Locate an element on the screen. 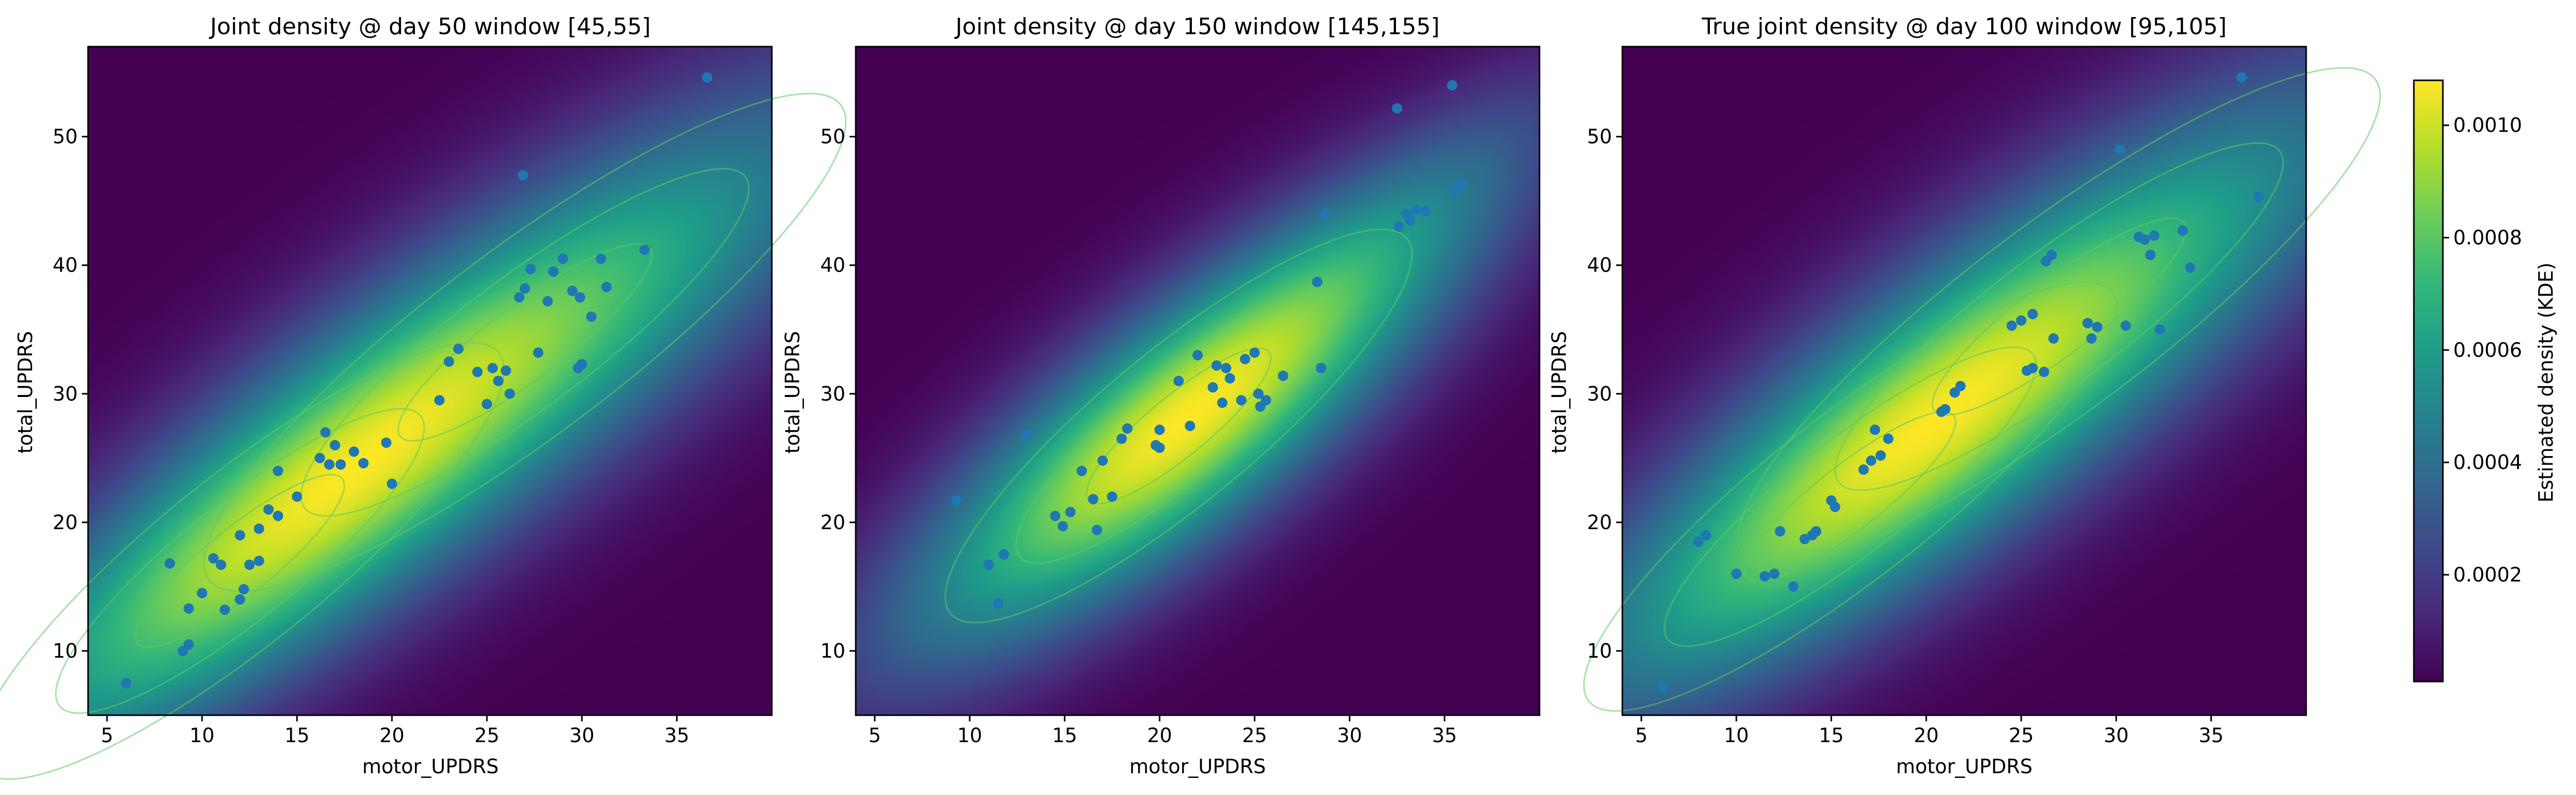 The height and width of the screenshot is (795, 2576). panel-title: Joint density @ day 50 window [45,55] is located at coordinates (430, 26).